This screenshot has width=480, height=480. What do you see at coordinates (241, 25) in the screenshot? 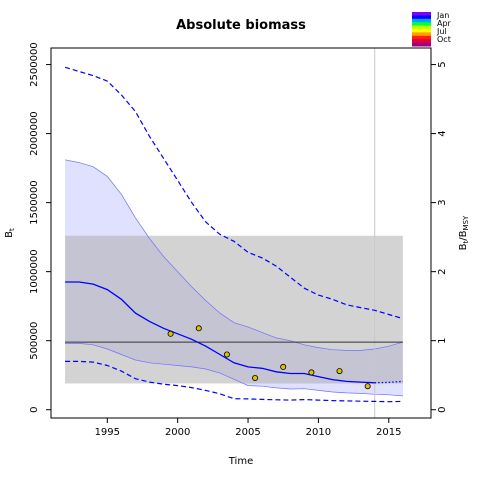
I see `chart-title: Absolute biomass` at bounding box center [241, 25].